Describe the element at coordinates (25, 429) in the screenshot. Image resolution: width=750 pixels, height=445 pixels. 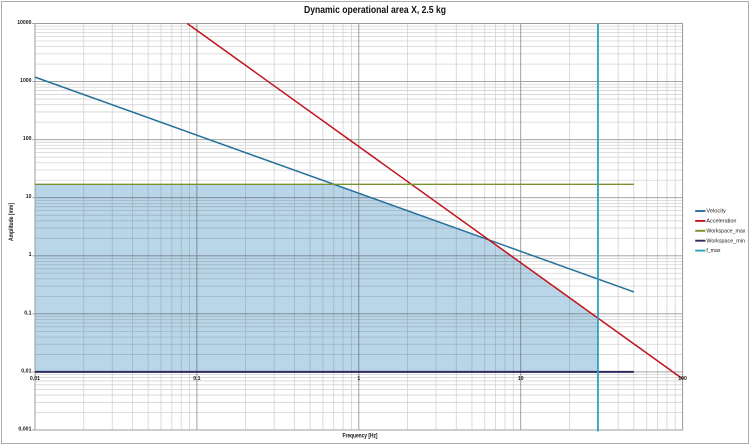
I see `svg-text: 0,001` at that location.